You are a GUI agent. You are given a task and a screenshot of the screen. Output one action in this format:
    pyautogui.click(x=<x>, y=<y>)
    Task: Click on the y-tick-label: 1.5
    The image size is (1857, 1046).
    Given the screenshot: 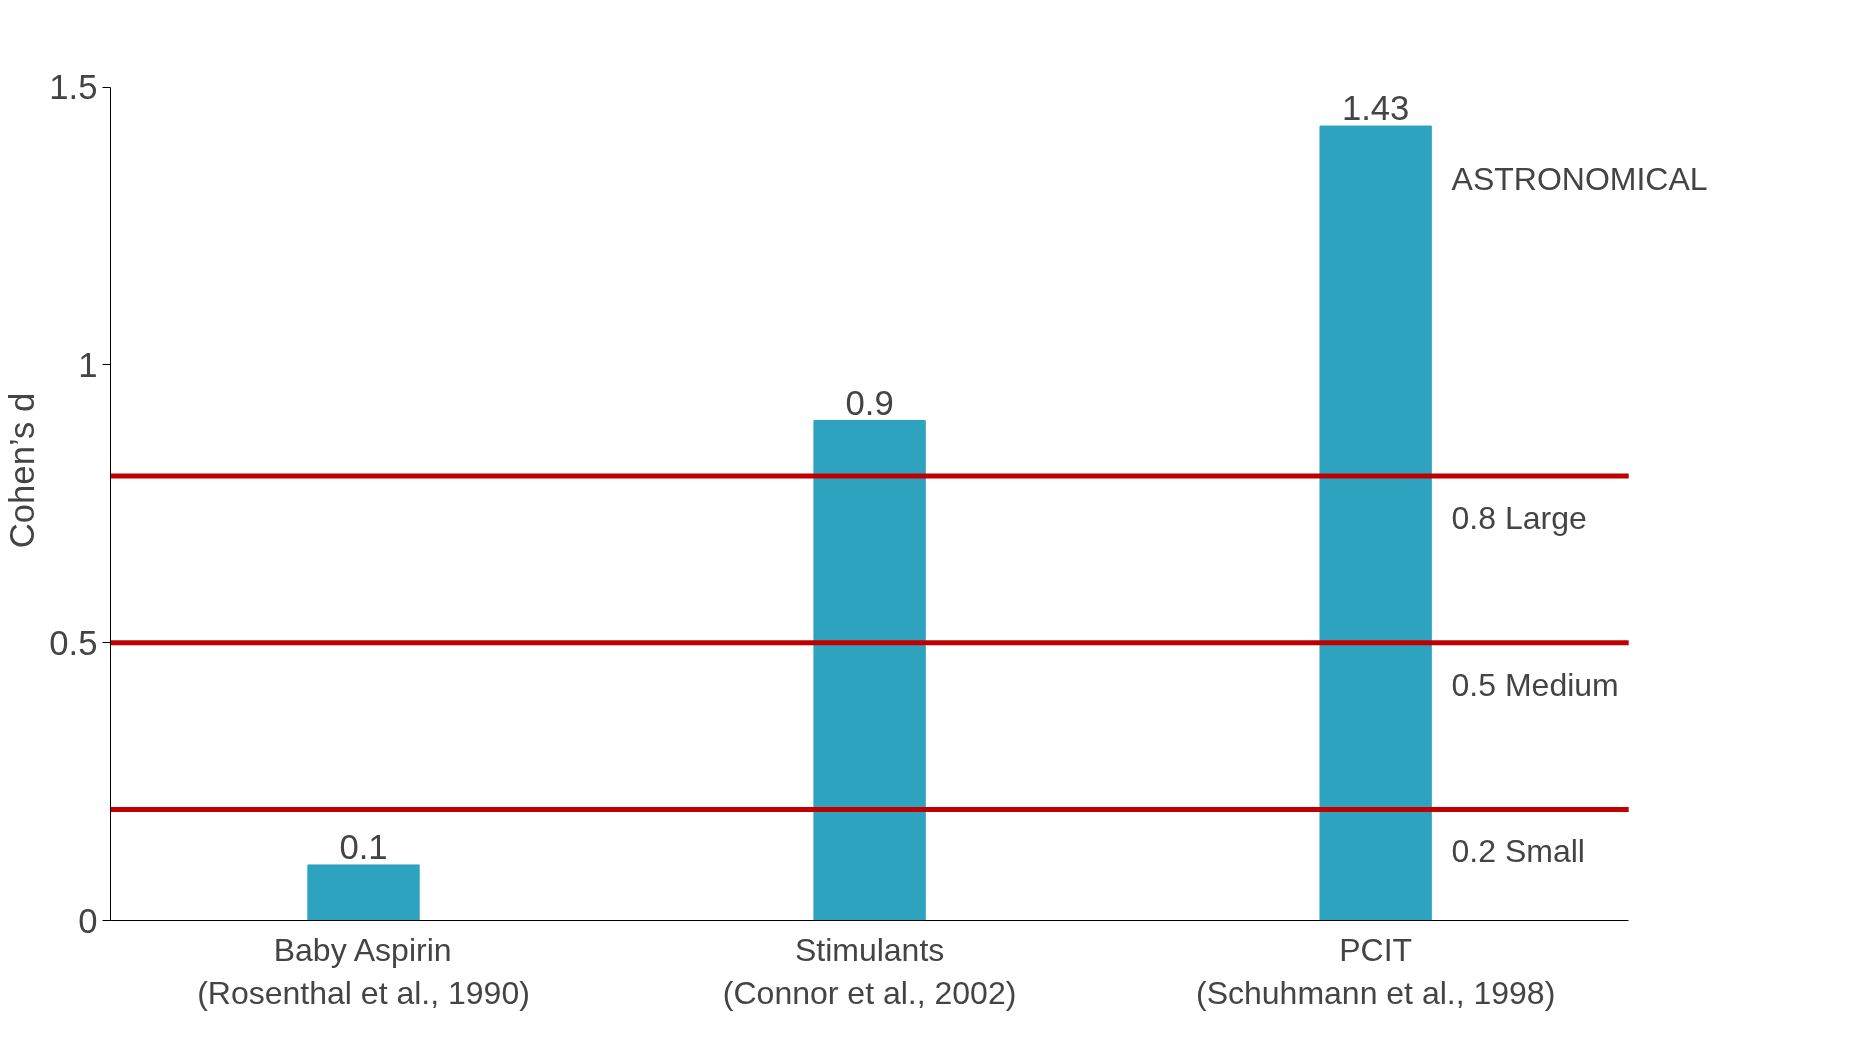 What is the action you would take?
    pyautogui.click(x=73, y=87)
    